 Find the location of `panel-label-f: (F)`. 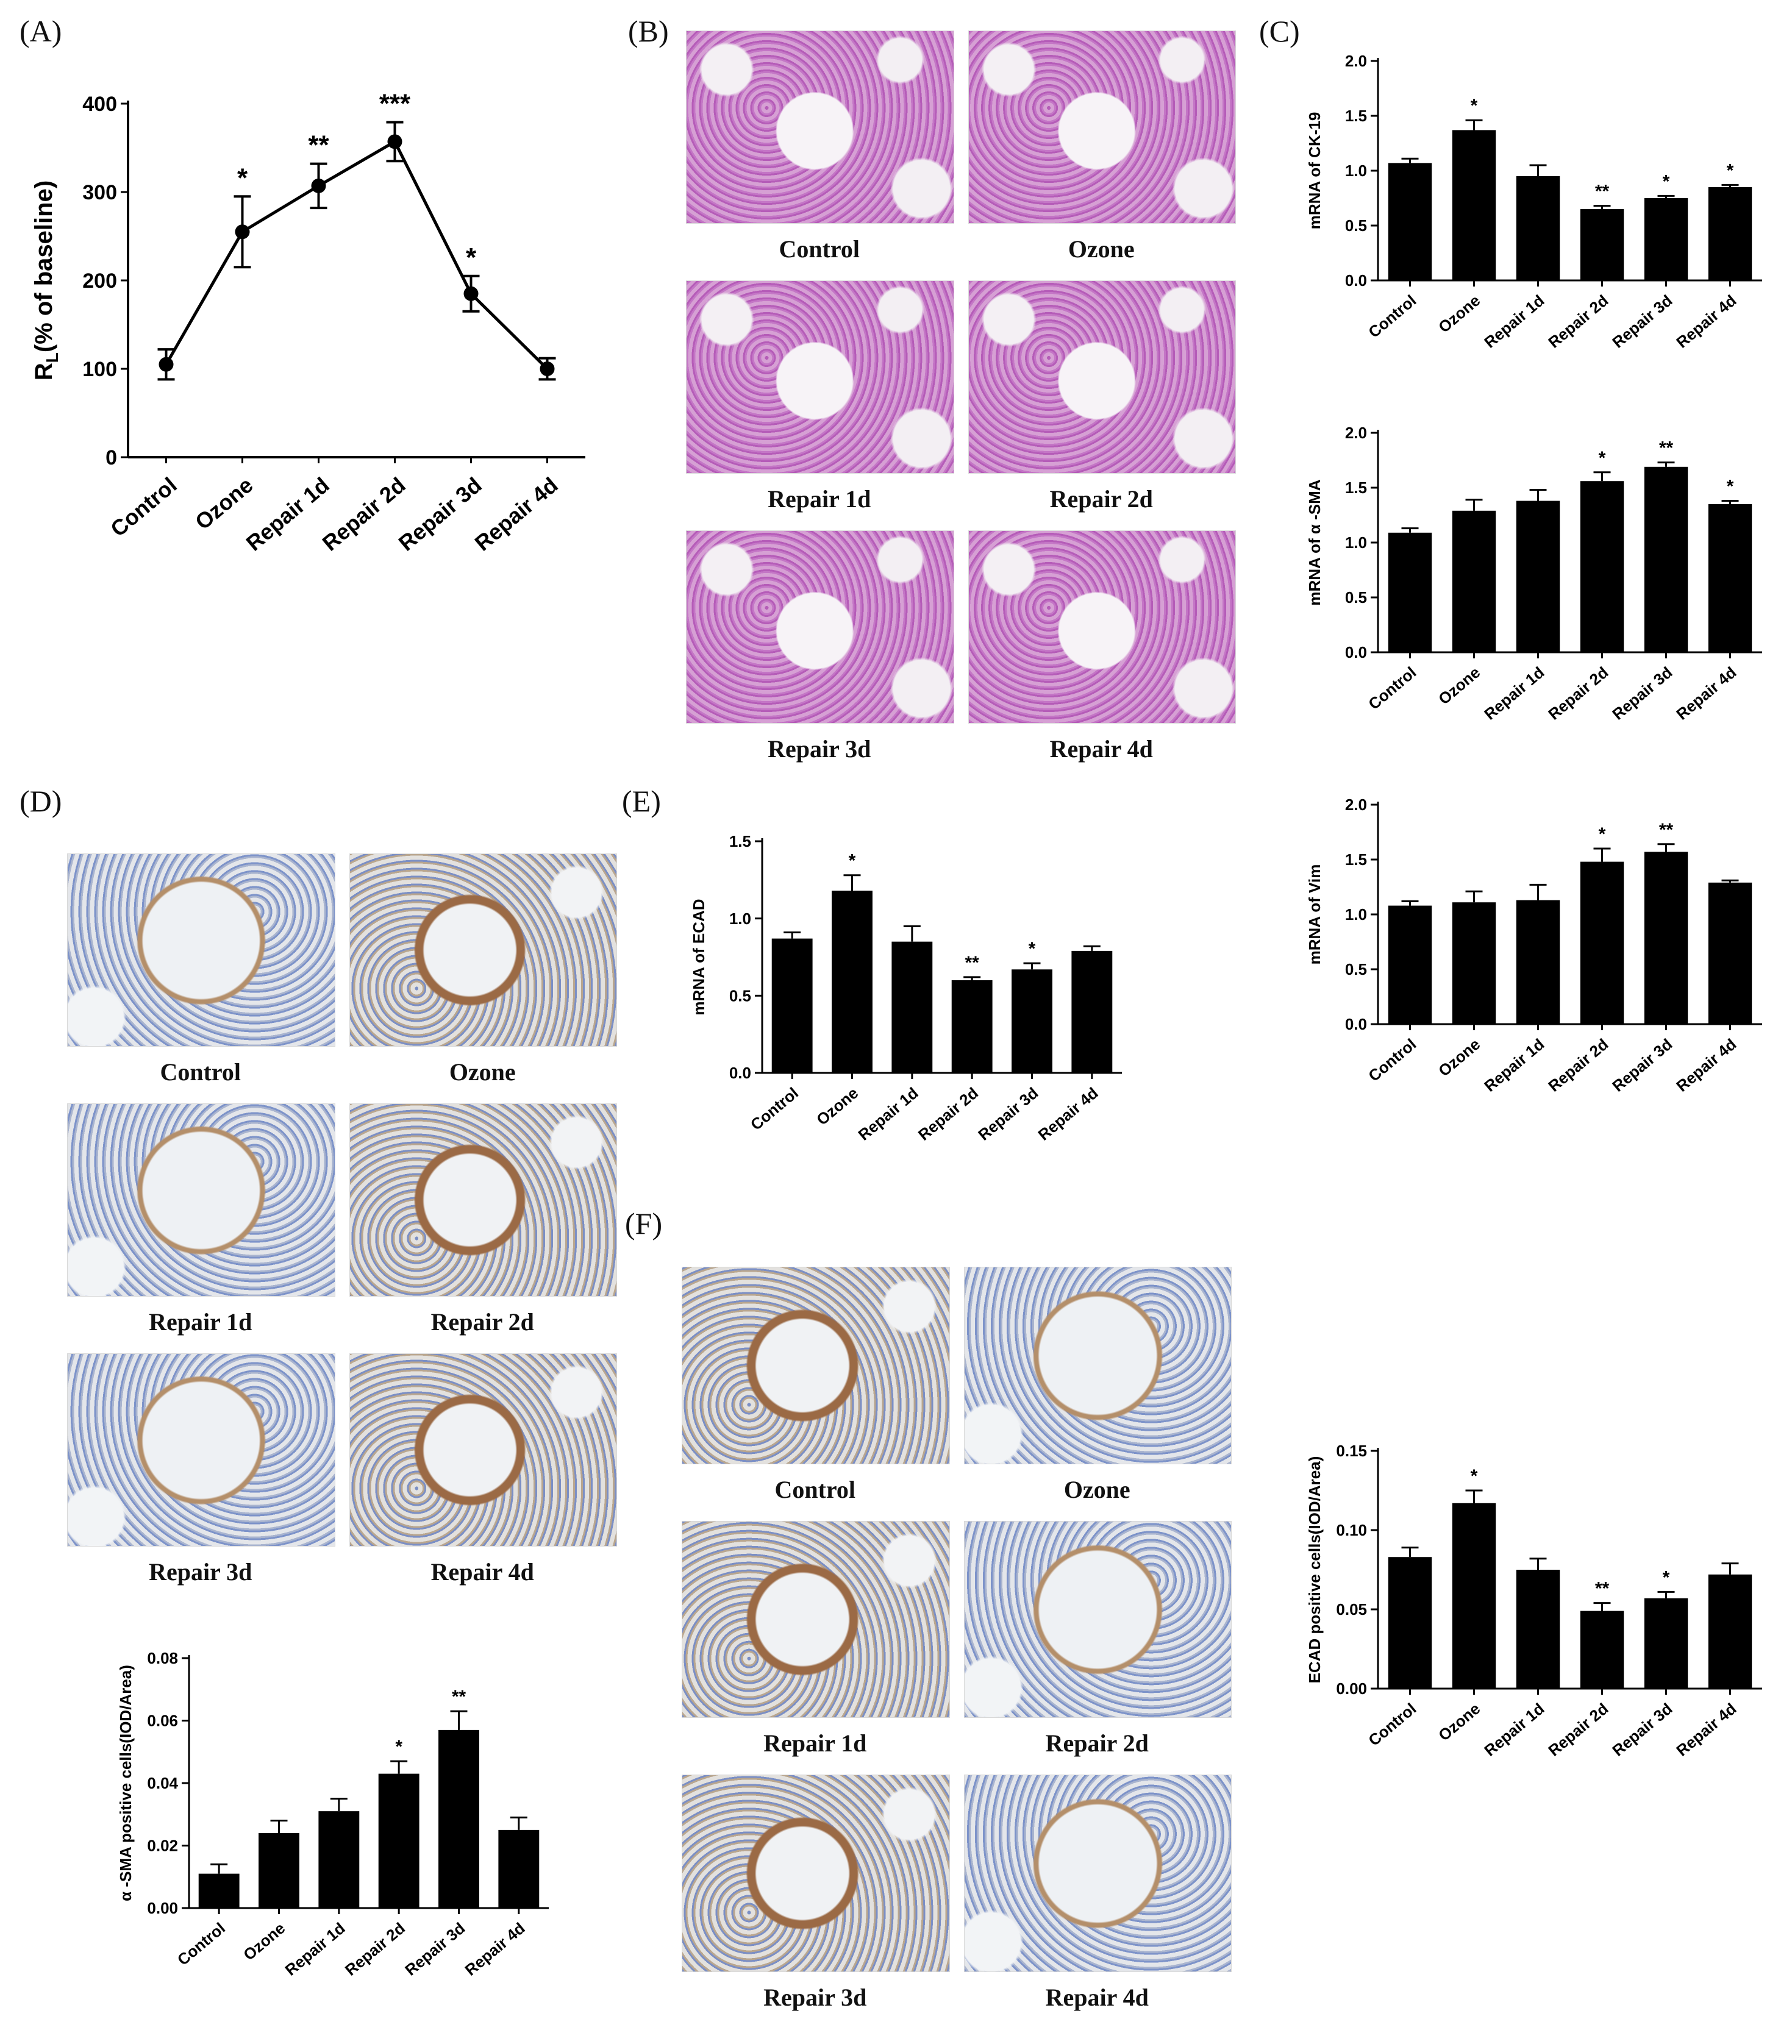

panel-label-f: (F) is located at coordinates (644, 1223).